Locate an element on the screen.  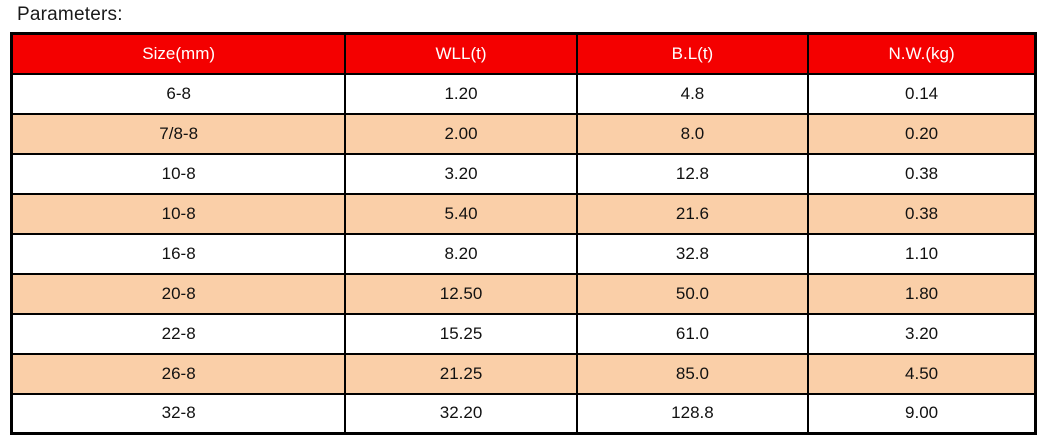
table-cell: 128.8 is located at coordinates (692, 413).